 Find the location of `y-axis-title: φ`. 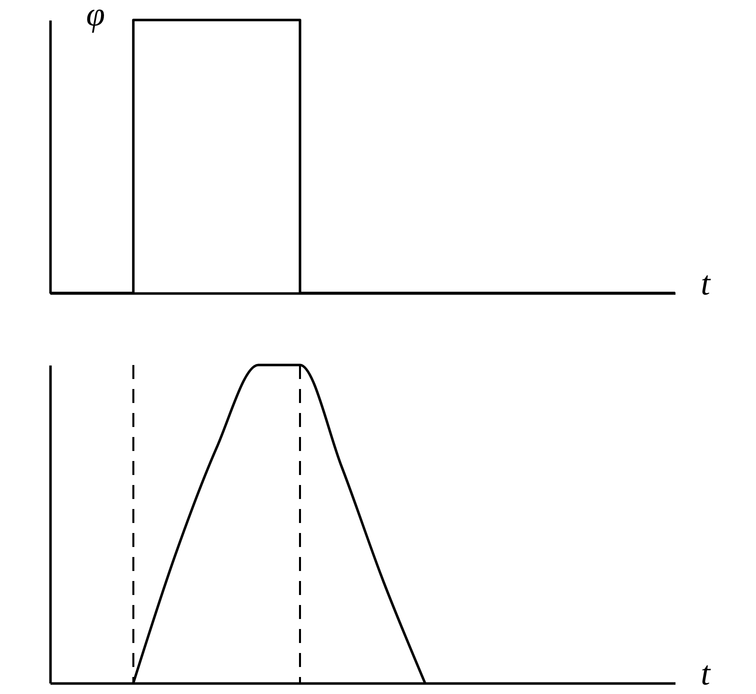

y-axis-title: φ is located at coordinates (95, 17).